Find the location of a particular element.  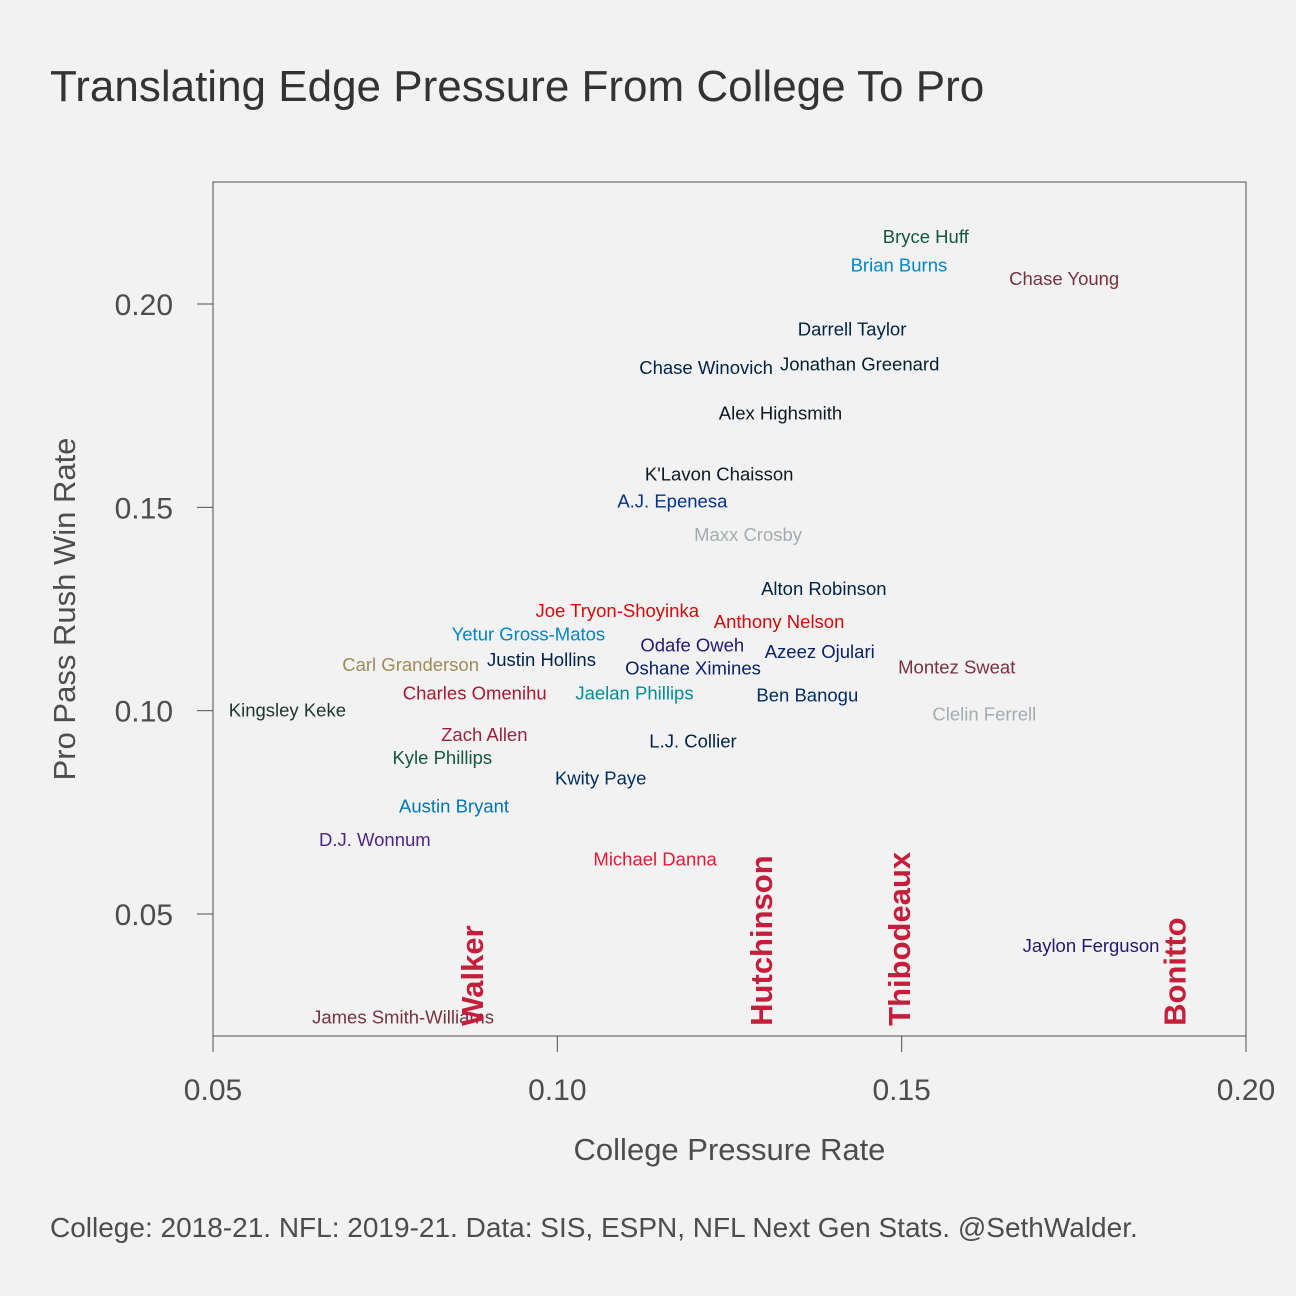

point-label: Kingsley Keke is located at coordinates (287, 709).